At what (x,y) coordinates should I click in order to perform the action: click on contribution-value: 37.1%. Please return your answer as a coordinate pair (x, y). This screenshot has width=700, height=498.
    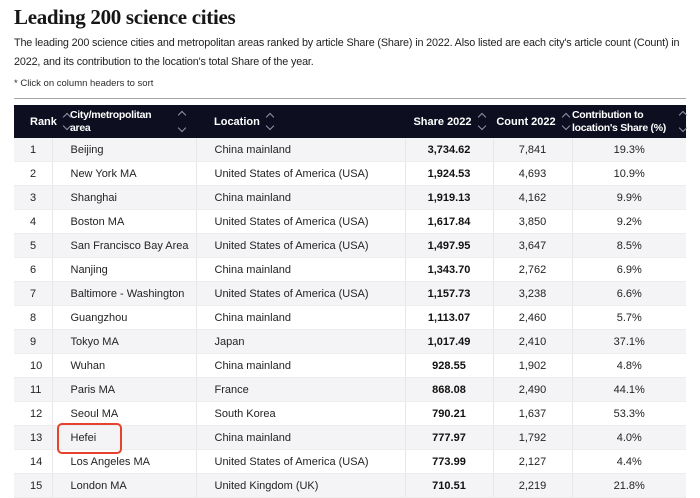
    Looking at the image, I should click on (629, 341).